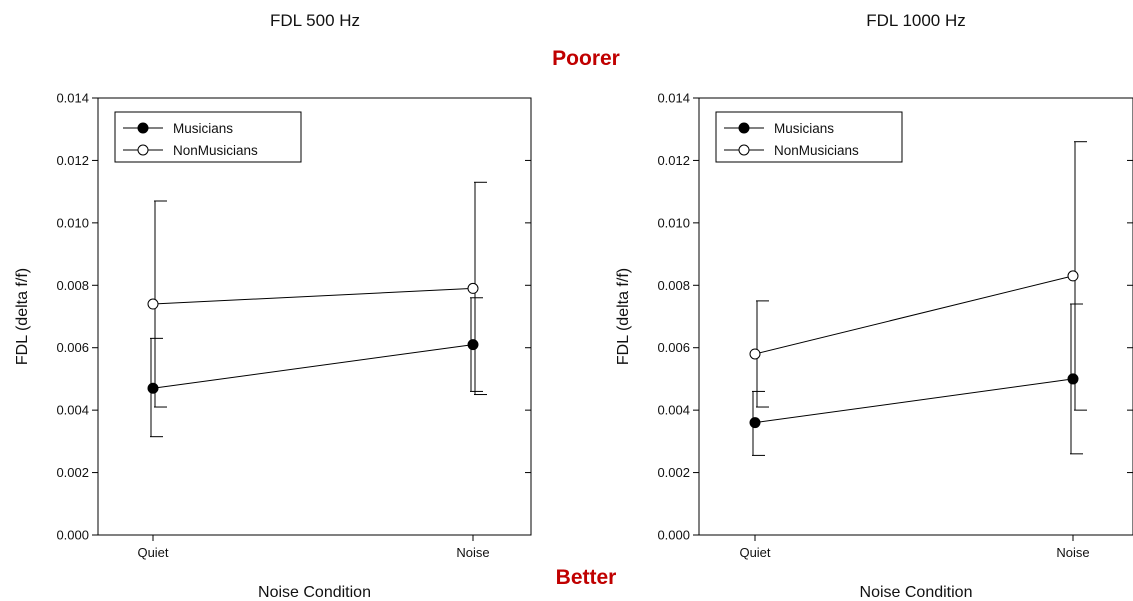 The image size is (1133, 601). Describe the element at coordinates (586, 577) in the screenshot. I see `annotation-better: Better` at that location.